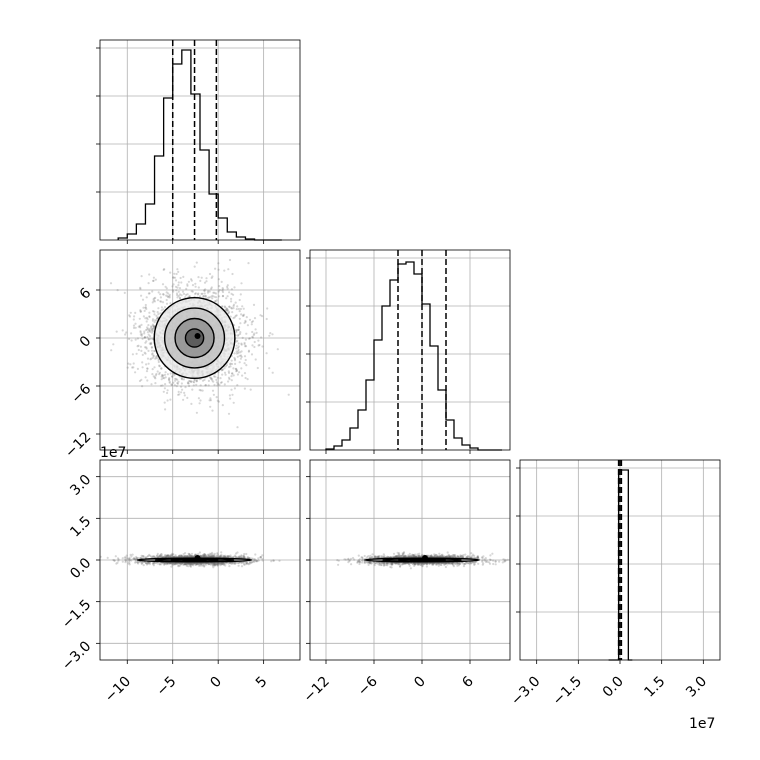 The width and height of the screenshot is (760, 760). What do you see at coordinates (613, 687) in the screenshot?
I see `diag-2-xtick-label: 0.0` at bounding box center [613, 687].